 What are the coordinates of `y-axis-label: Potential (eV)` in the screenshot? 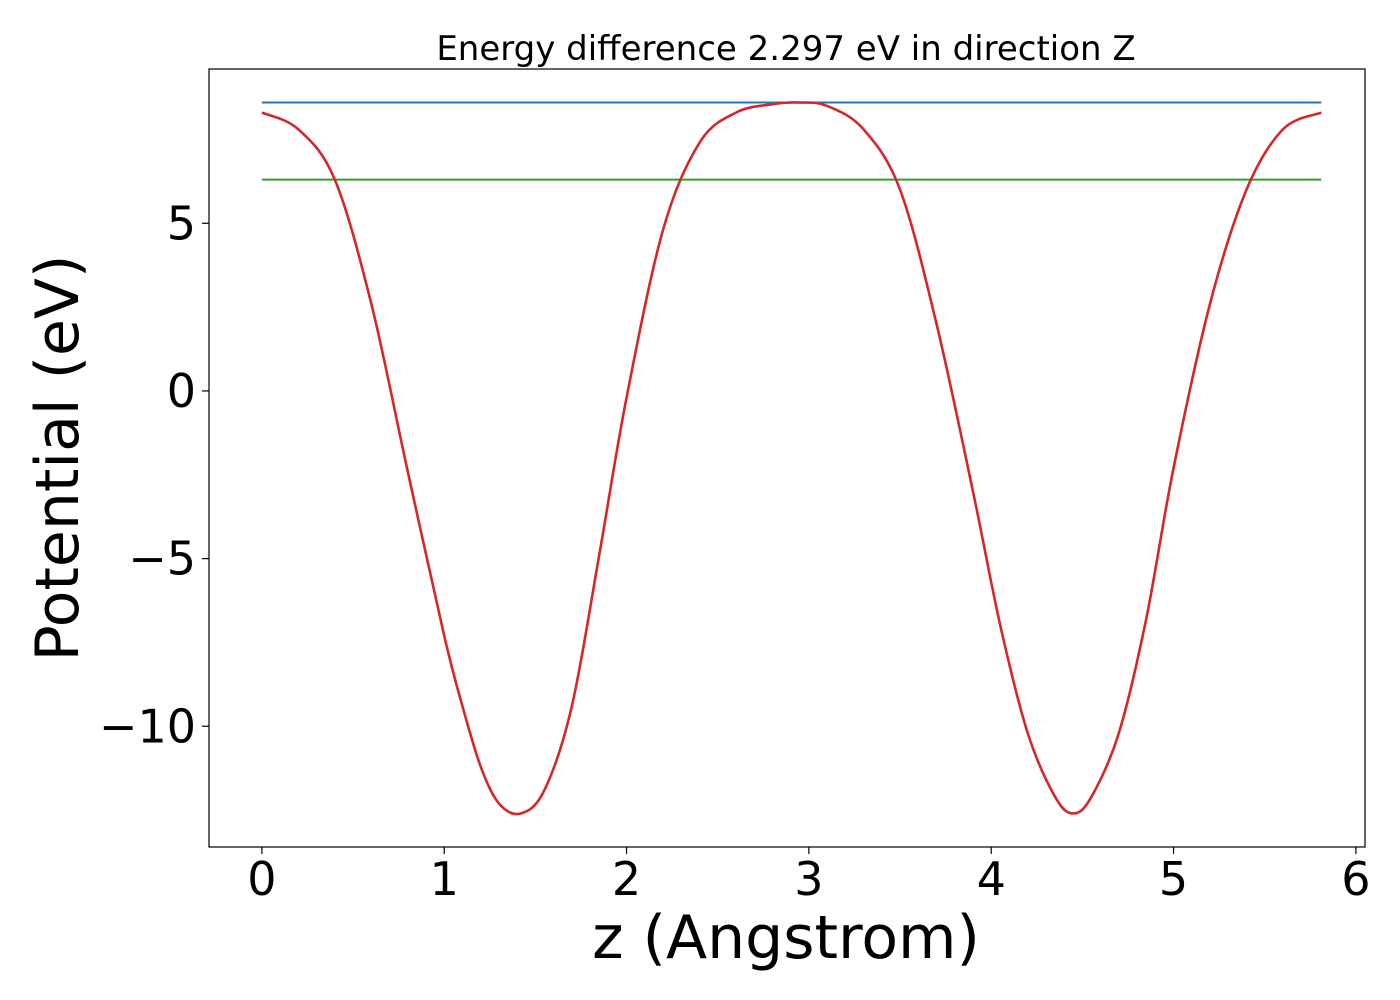 It's located at (58, 458).